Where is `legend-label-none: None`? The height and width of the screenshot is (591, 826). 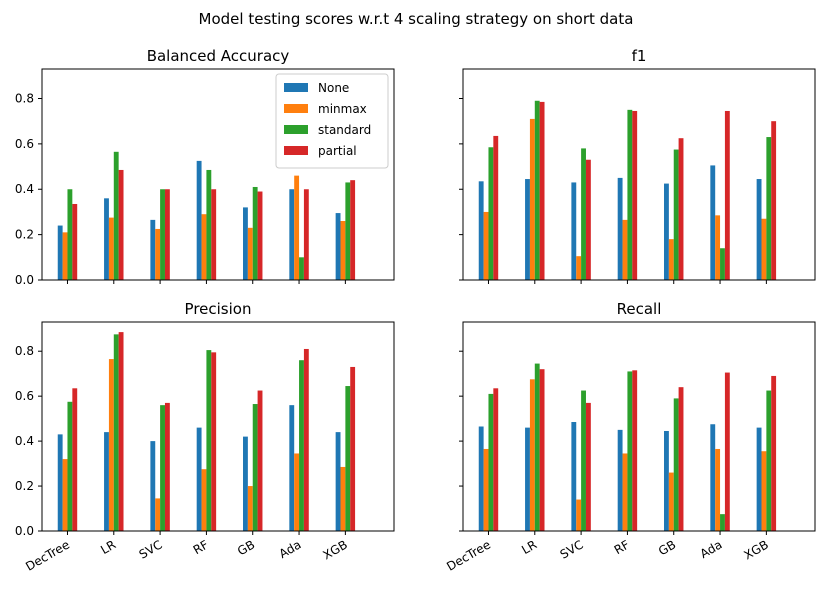 legend-label-none: None is located at coordinates (333, 88).